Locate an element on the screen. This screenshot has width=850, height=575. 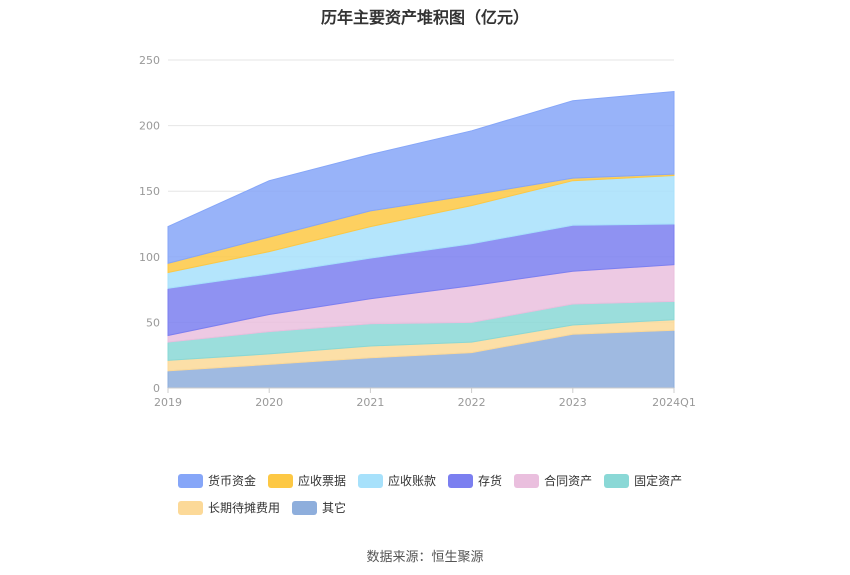
x-tick-label: 2021 is located at coordinates (370, 402).